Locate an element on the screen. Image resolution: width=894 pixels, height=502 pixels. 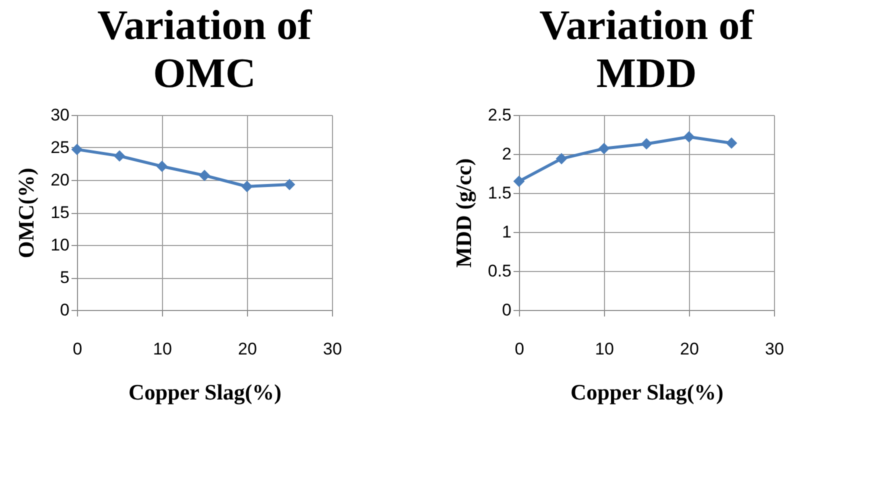
y-tick-label: 5 is located at coordinates (65, 277).